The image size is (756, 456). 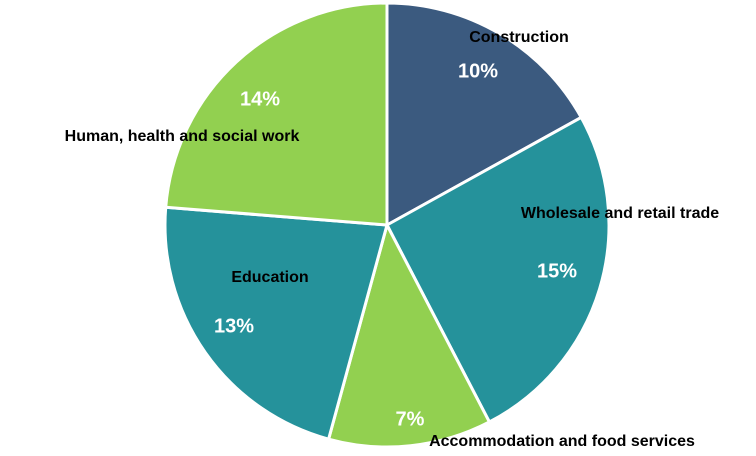 What do you see at coordinates (182, 136) in the screenshot?
I see `slice-name: Human, health and social work` at bounding box center [182, 136].